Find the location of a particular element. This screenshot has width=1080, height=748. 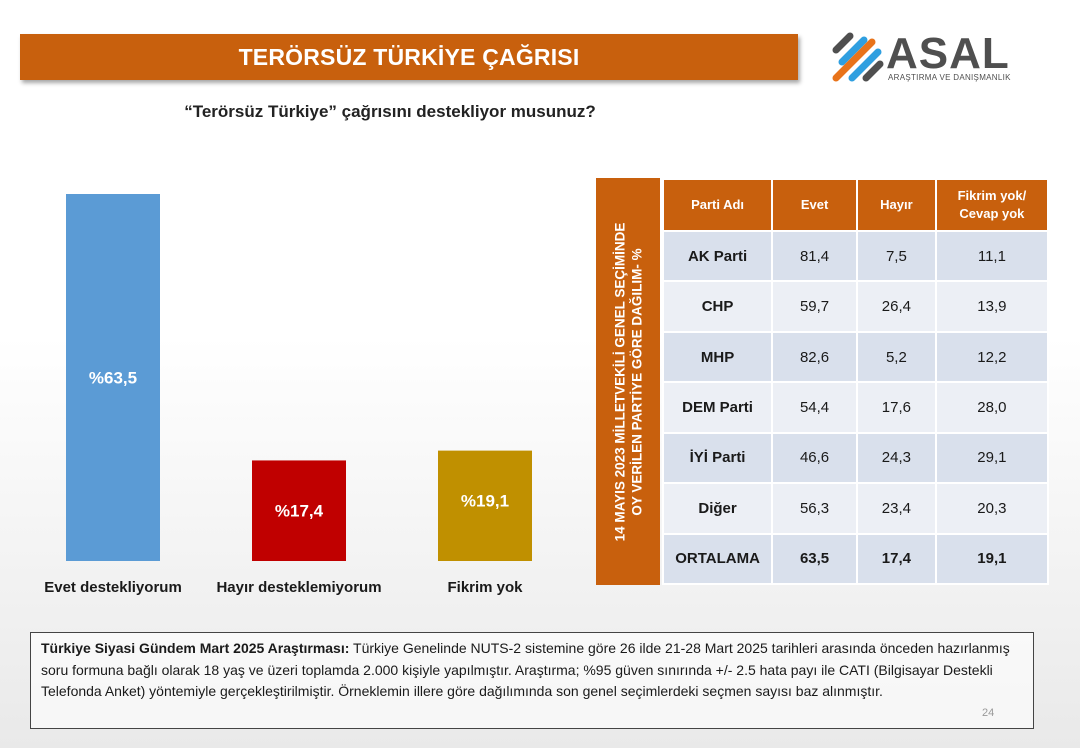

table-row: İYİ Parti 46,6 24,3 29,1 is located at coordinates (855, 458).